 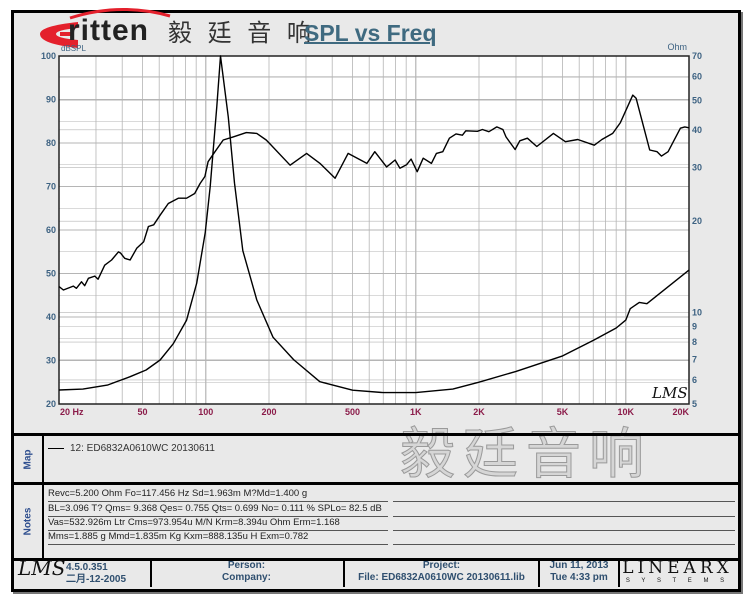 I want to click on brand-logo, so click(x=105, y=27).